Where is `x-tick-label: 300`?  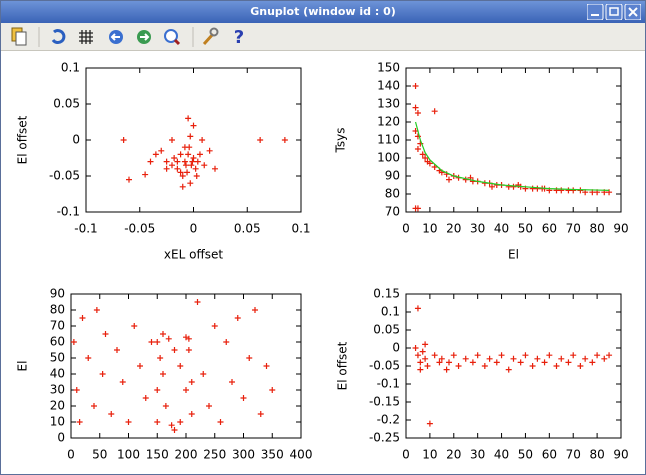
x-tick-label: 300 is located at coordinates (243, 455).